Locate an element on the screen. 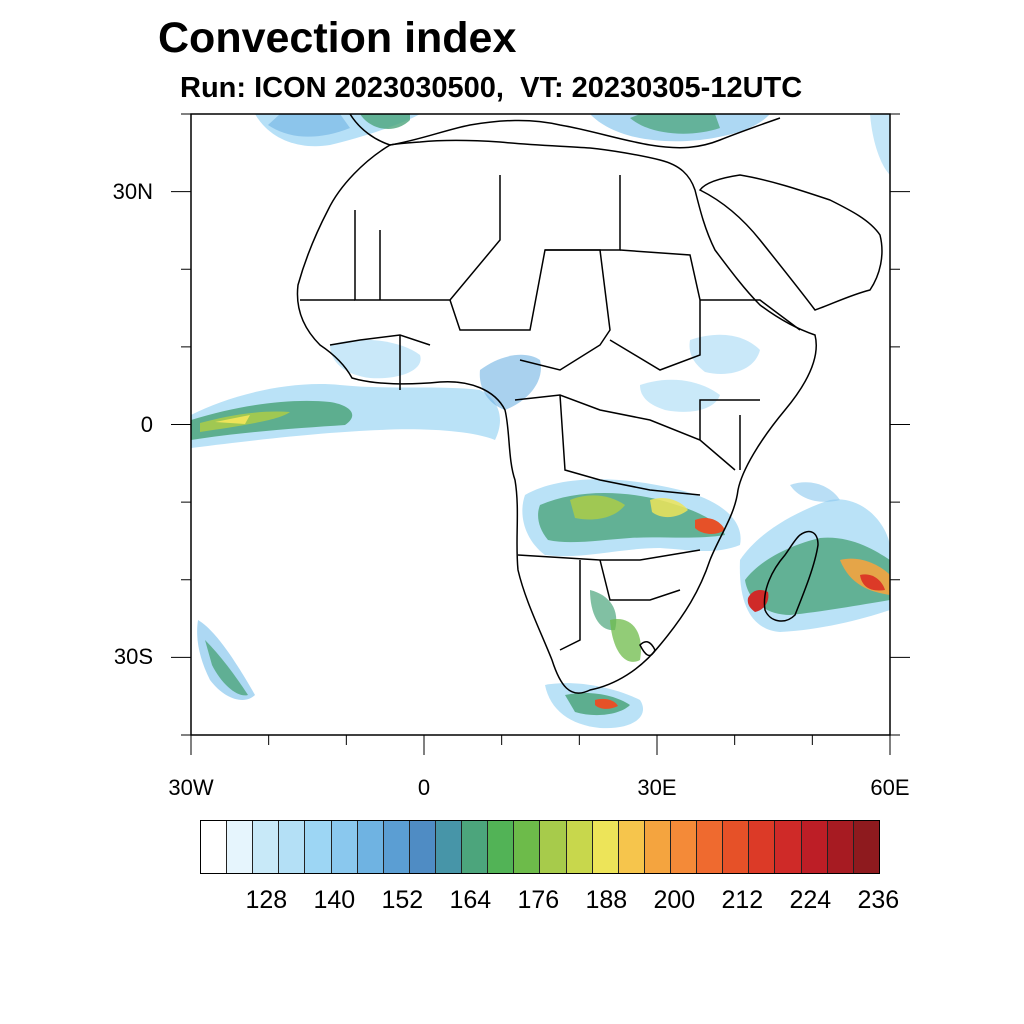 The height and width of the screenshot is (1024, 1024). colorbar-label: 152 is located at coordinates (402, 900).